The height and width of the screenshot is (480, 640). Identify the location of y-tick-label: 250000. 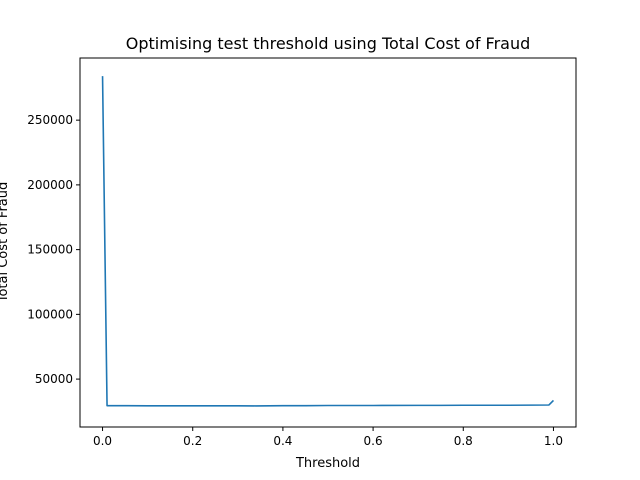
(50, 120).